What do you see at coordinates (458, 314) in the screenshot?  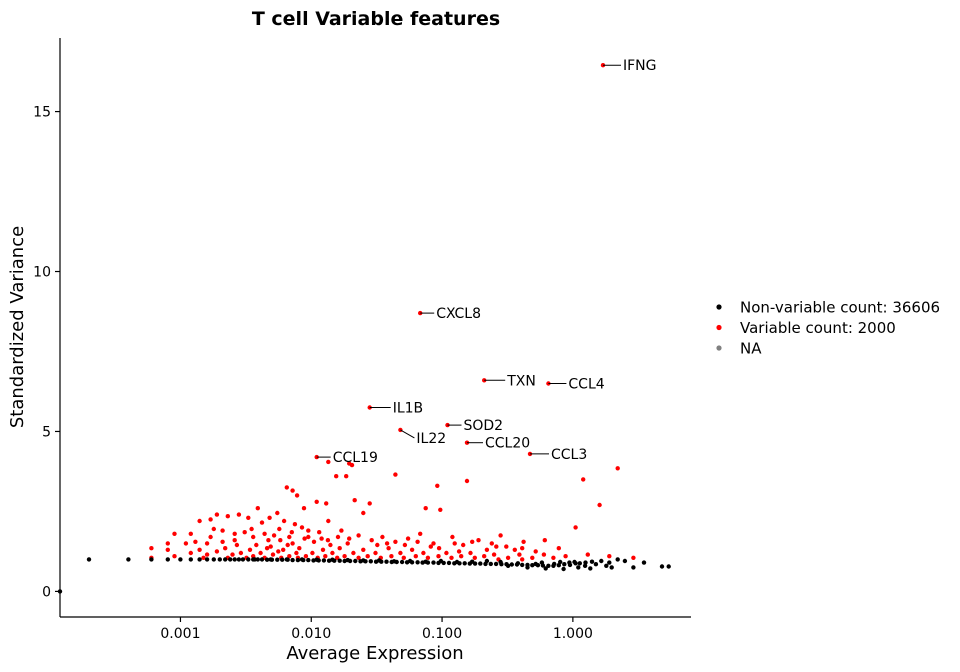 I see `gene-label: CXCL8` at bounding box center [458, 314].